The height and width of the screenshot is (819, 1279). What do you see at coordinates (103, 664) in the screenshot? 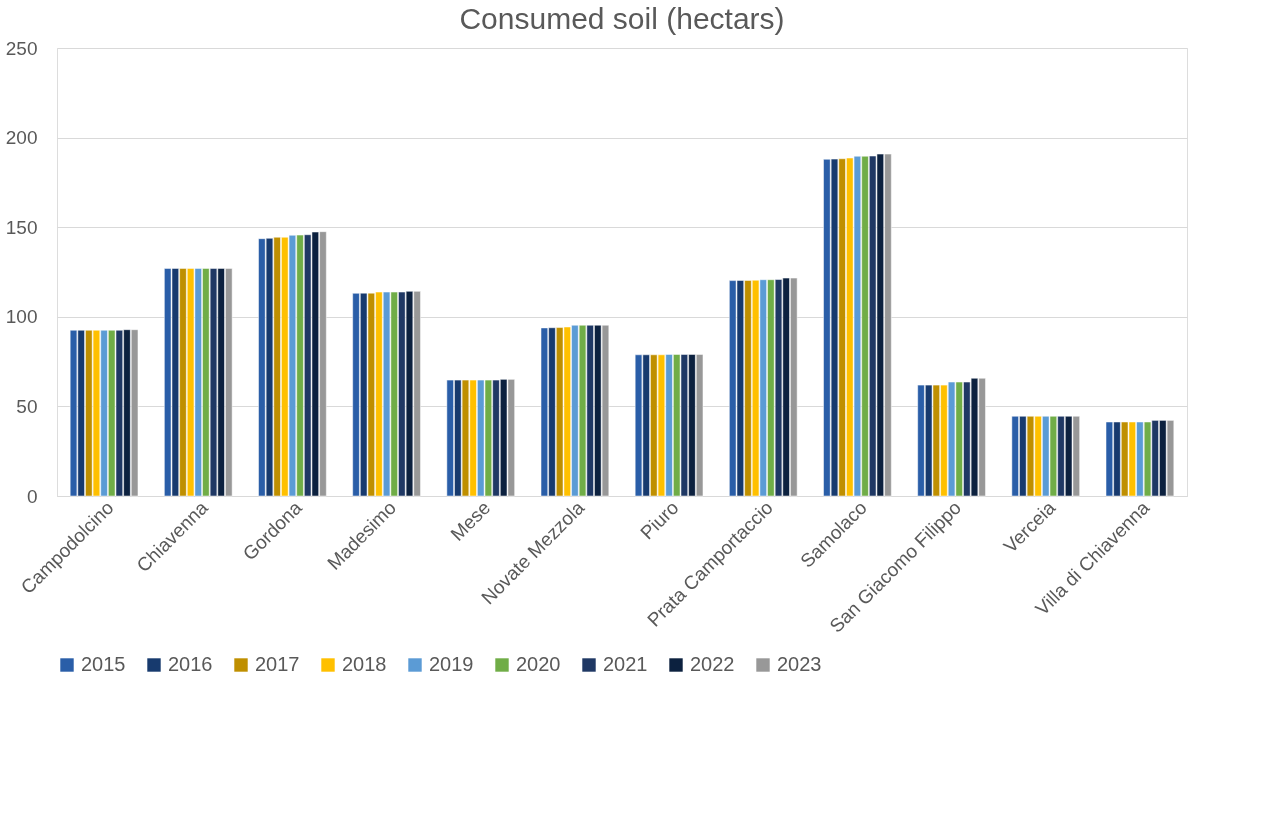
I see `legend-label: 2015` at bounding box center [103, 664].